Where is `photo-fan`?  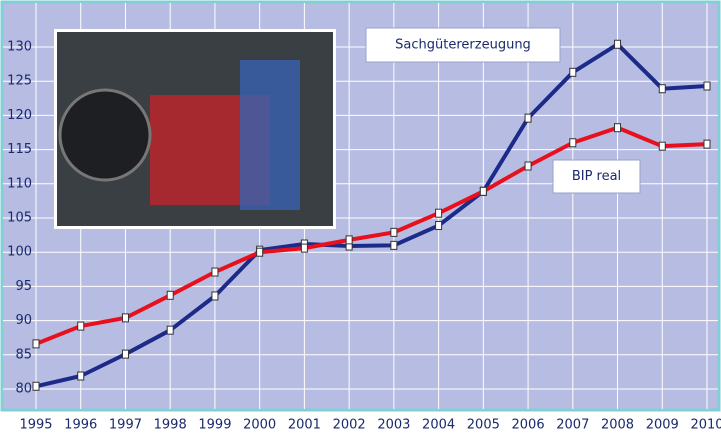
photo-fan is located at coordinates (105, 135).